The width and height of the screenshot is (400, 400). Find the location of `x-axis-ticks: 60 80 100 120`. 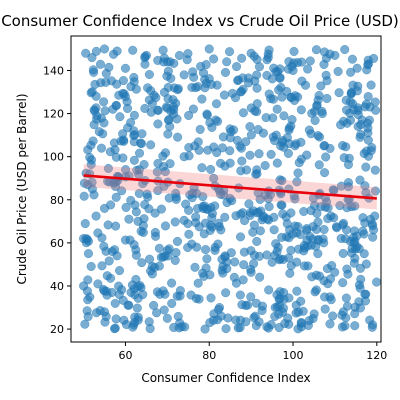

x-axis-ticks: 60 80 100 120 is located at coordinates (252, 352).